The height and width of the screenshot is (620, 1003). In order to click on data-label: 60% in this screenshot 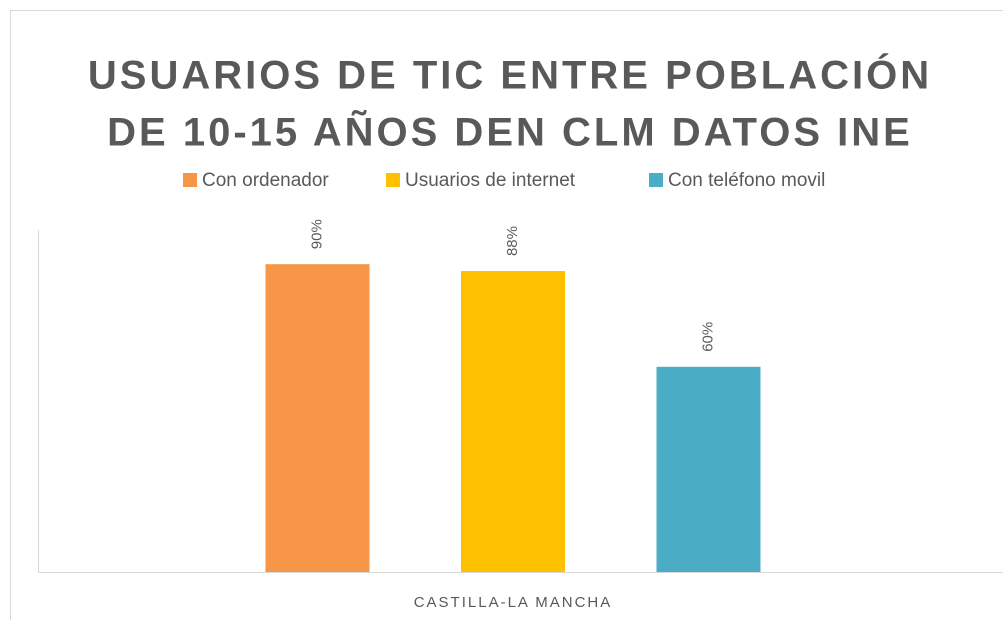, I will do `click(707, 337)`.